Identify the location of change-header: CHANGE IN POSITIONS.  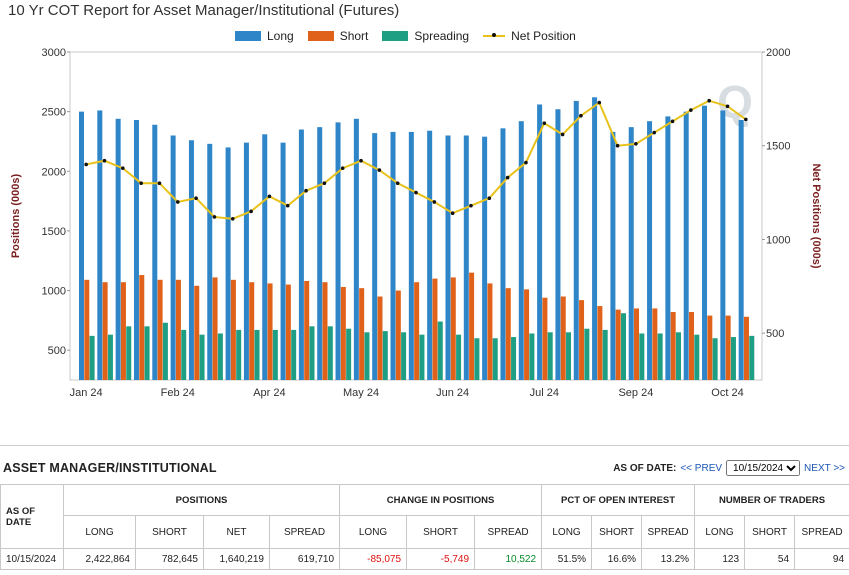
(441, 500).